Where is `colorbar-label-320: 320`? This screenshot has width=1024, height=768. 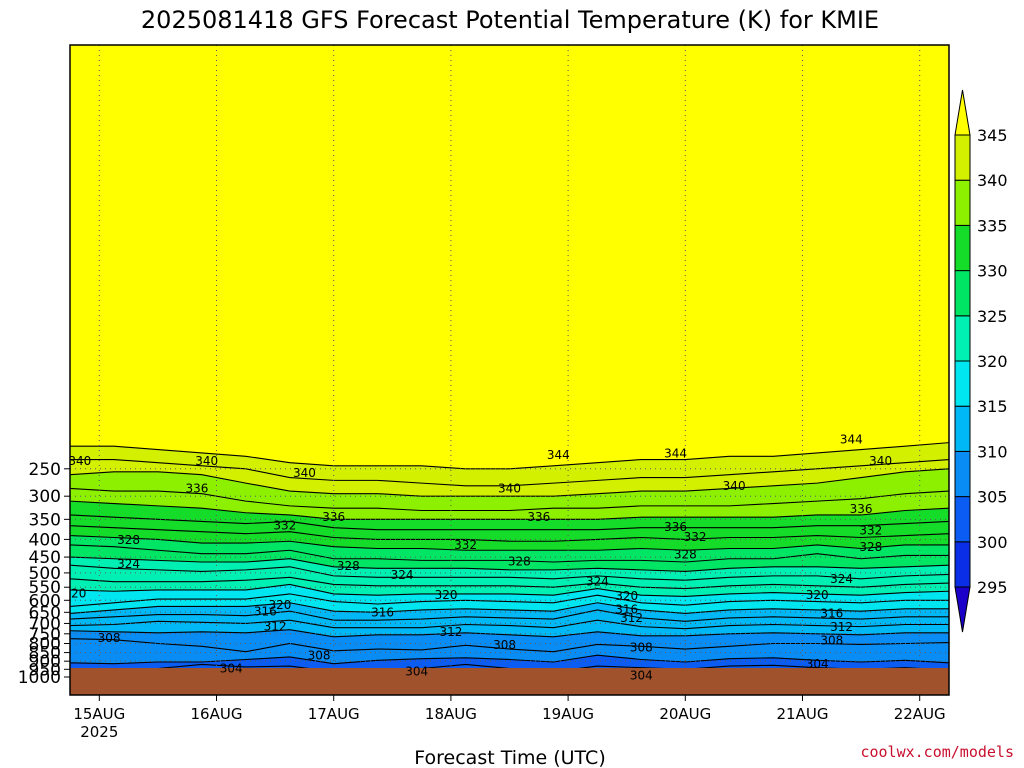
colorbar-label-320: 320 is located at coordinates (992, 361).